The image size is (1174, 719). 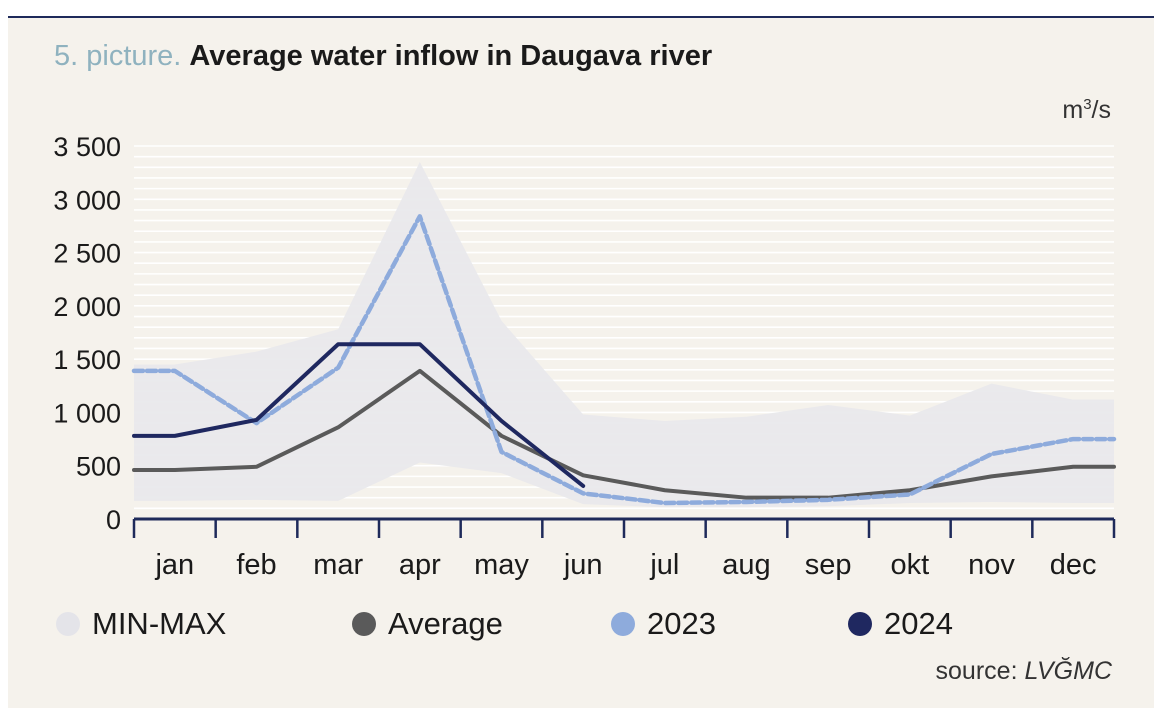 I want to click on title-text: Average water inflow in Daugava river, so click(x=451, y=56).